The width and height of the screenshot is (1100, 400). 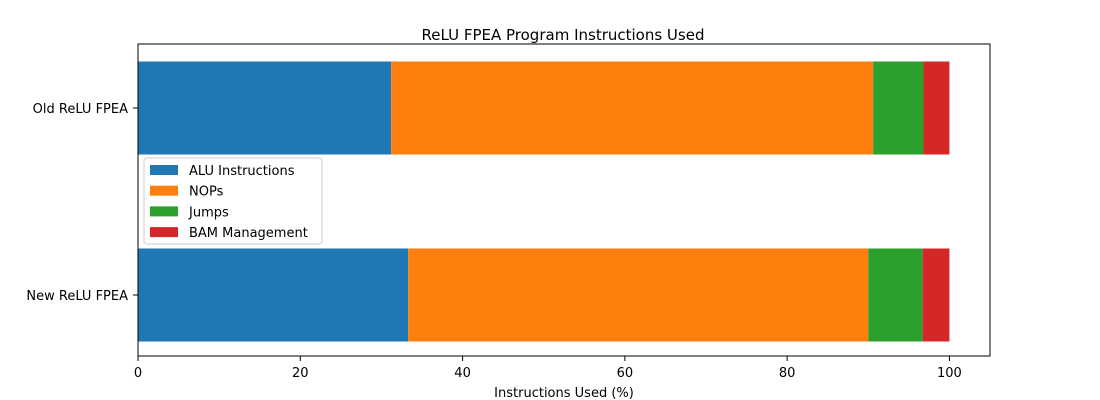 What do you see at coordinates (77, 296) in the screenshot?
I see `y-tick-label-1: New ReLU FPEA` at bounding box center [77, 296].